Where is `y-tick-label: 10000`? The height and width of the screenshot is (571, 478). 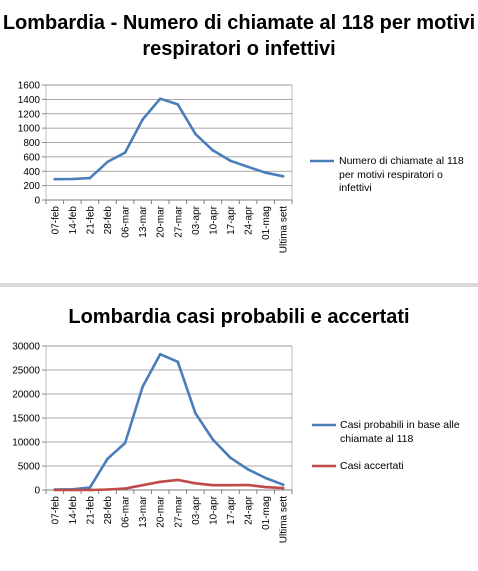
y-tick-label: 10000 is located at coordinates (26, 443).